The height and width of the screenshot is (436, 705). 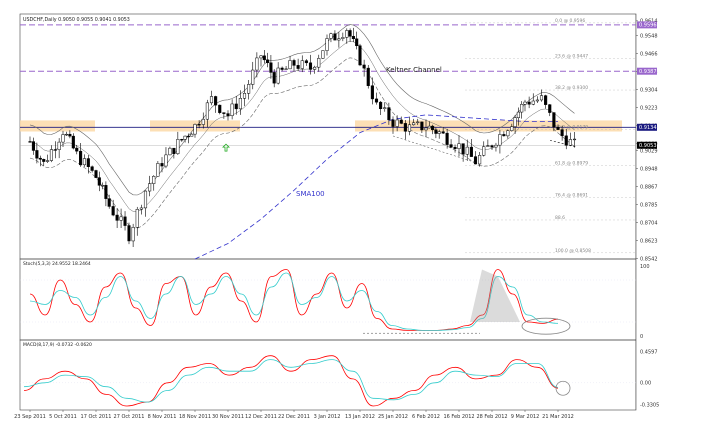 What do you see at coordinates (321, 126) in the screenshot?
I see `supply-demand-zones` at bounding box center [321, 126].